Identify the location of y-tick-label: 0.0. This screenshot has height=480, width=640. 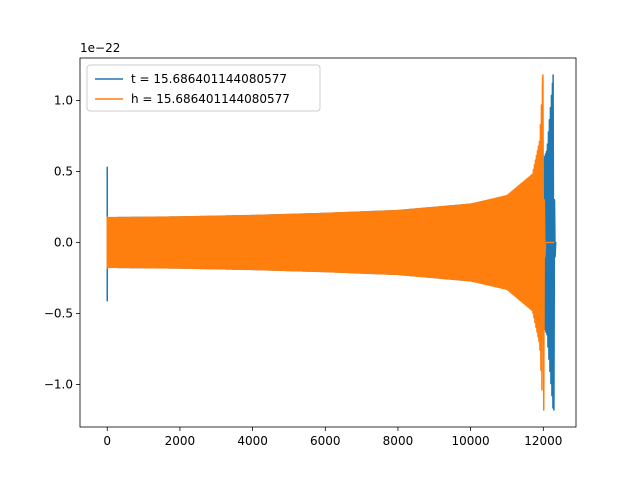
(63, 243).